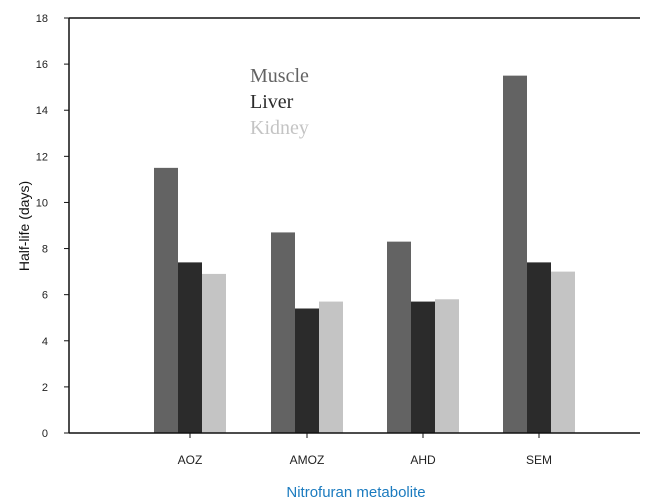 The width and height of the screenshot is (645, 504). What do you see at coordinates (515, 254) in the screenshot?
I see `bar-muscle-sem` at bounding box center [515, 254].